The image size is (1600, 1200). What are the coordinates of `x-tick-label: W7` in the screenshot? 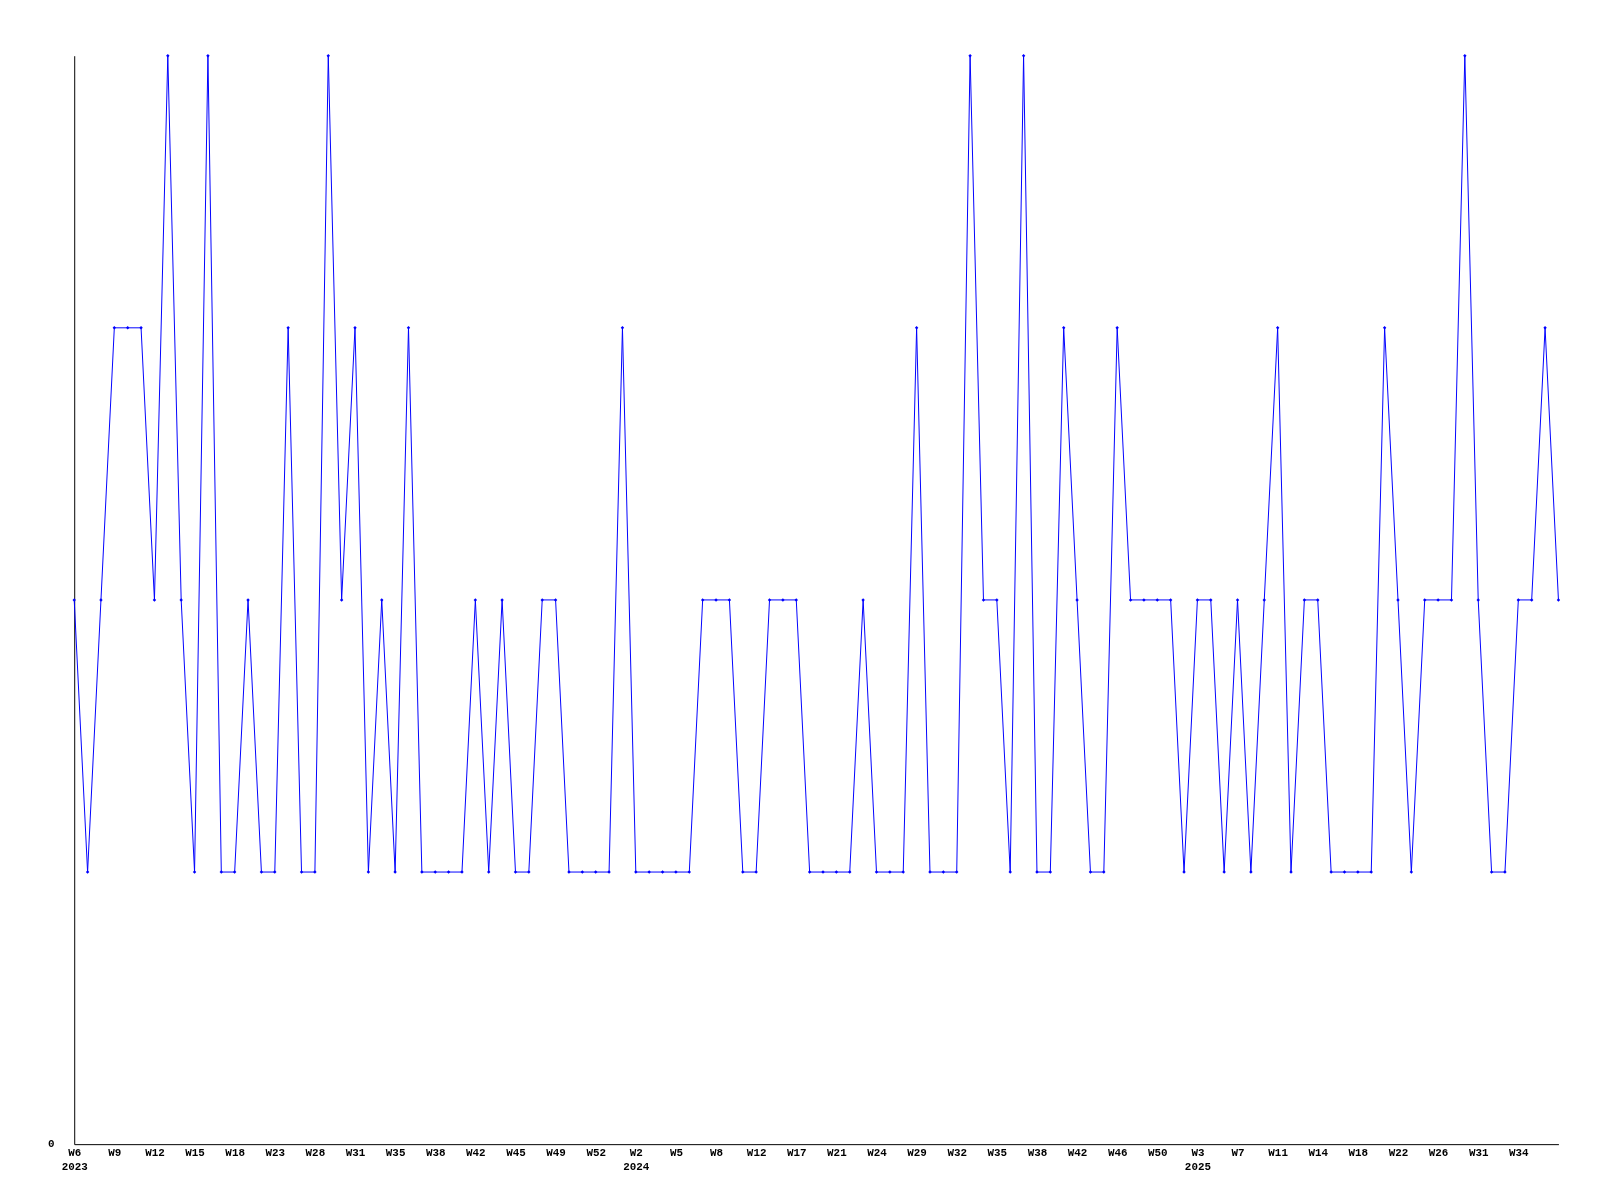 It's located at (1238, 1152).